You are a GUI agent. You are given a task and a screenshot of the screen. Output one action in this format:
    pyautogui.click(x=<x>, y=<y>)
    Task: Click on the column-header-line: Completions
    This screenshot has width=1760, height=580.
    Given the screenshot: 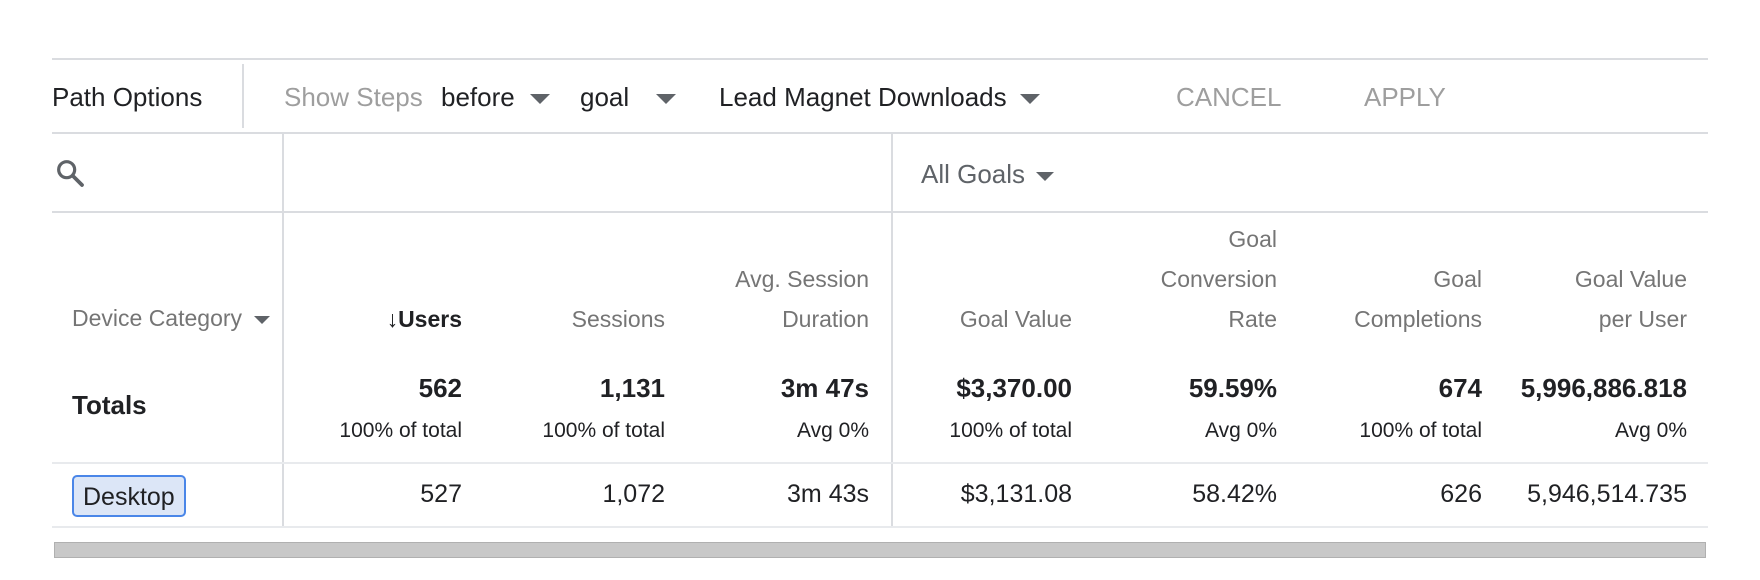 What is the action you would take?
    pyautogui.click(x=1418, y=319)
    